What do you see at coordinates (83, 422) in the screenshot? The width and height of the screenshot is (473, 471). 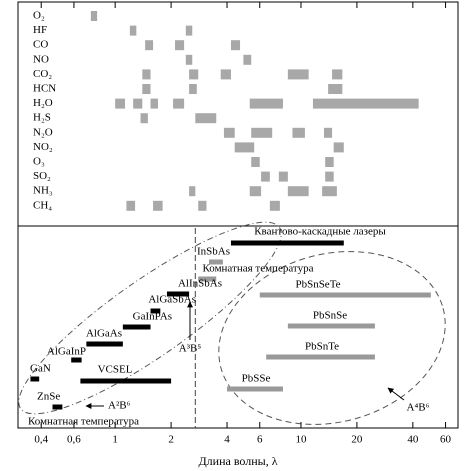 I see `annotation: Комнатная температура` at bounding box center [83, 422].